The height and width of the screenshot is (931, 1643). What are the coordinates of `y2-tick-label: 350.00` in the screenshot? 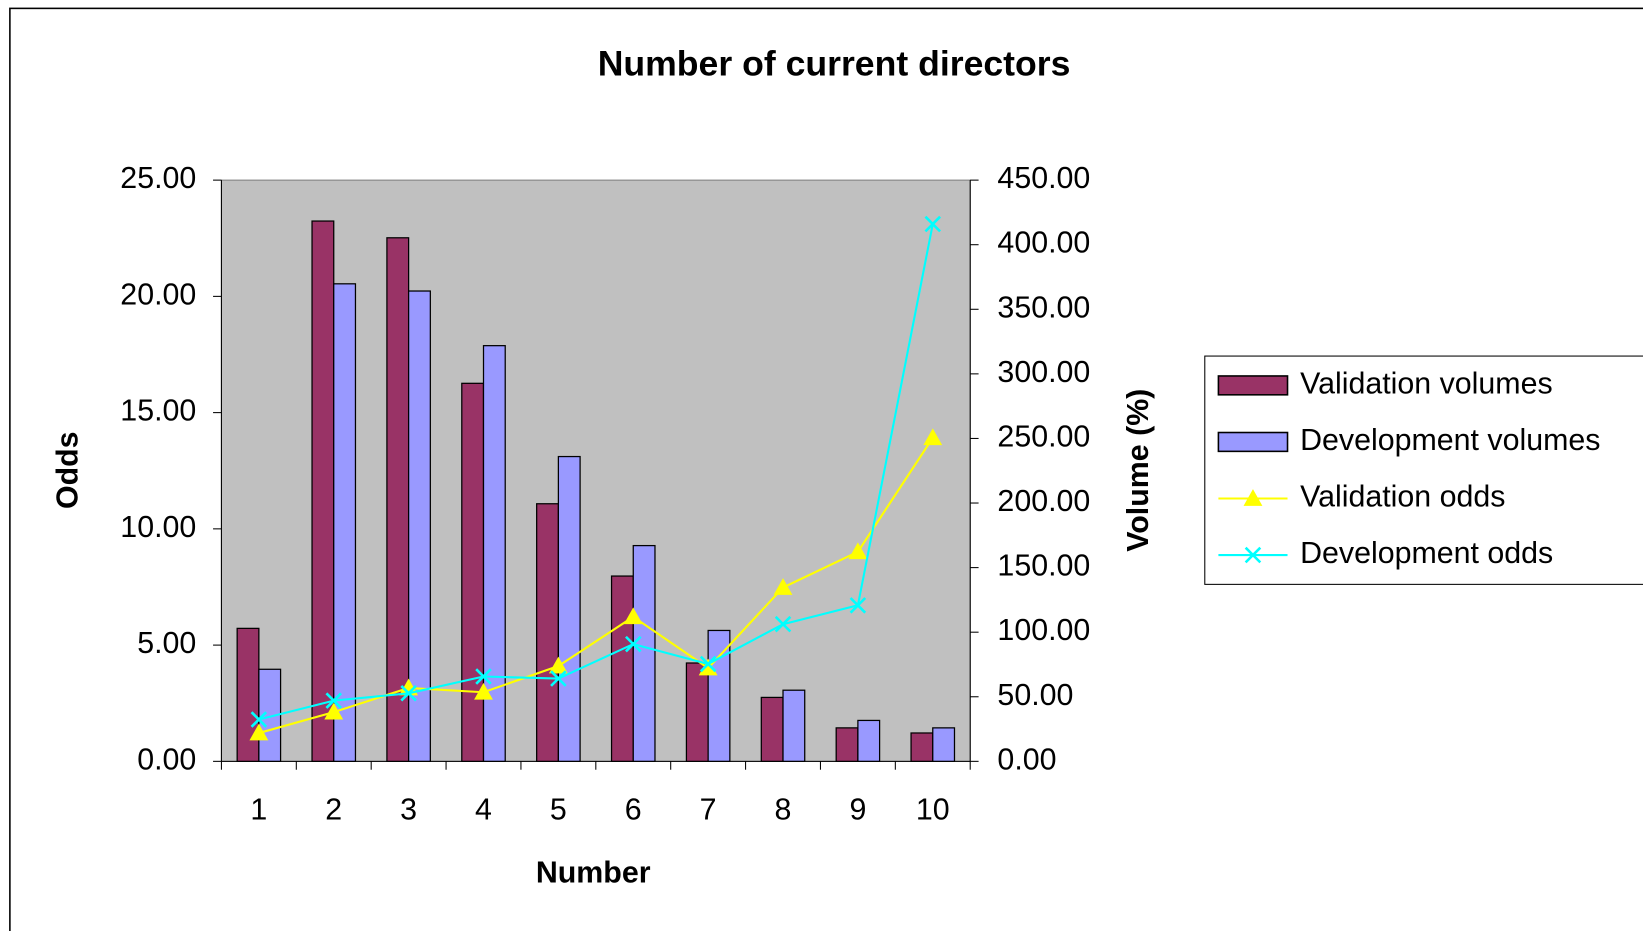 It's located at (1043, 307).